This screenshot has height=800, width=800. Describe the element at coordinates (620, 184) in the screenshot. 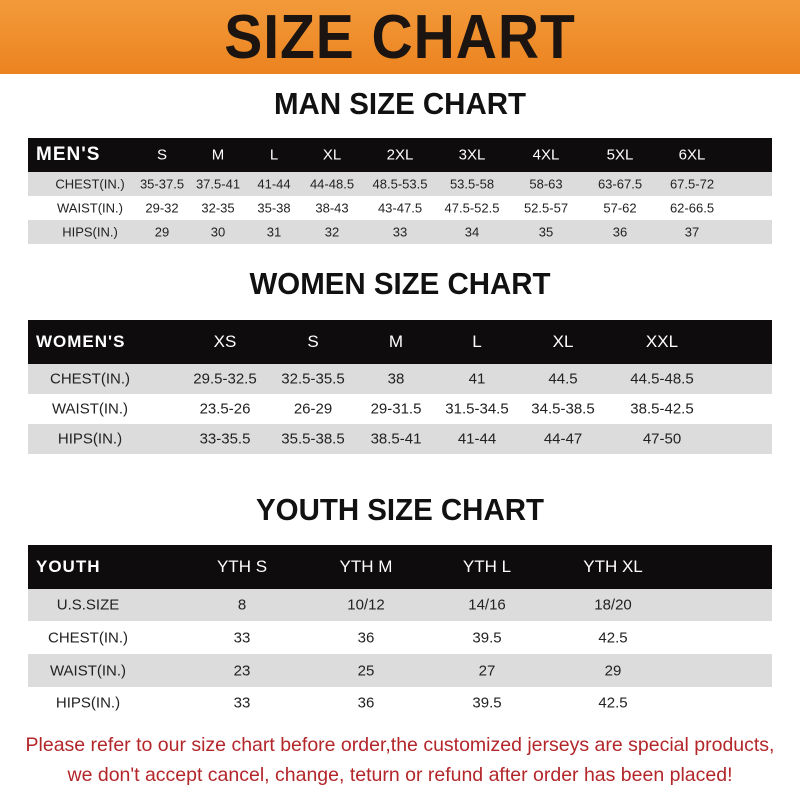

I see `table-cell: 63-67.5` at that location.